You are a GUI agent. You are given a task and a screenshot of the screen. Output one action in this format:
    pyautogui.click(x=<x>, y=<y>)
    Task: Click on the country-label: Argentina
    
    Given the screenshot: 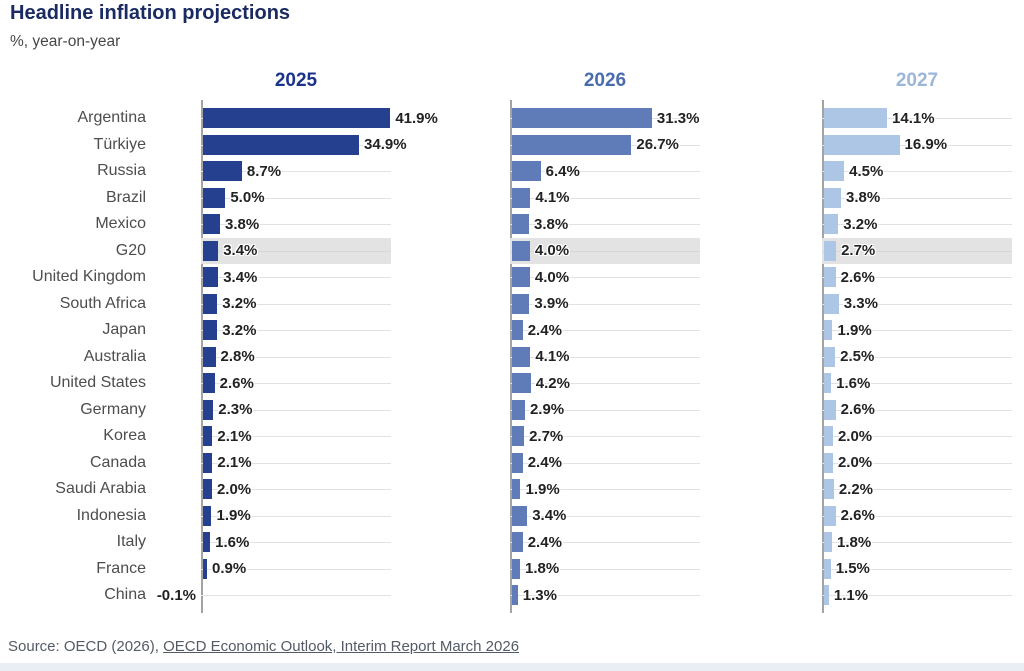 What is the action you would take?
    pyautogui.click(x=112, y=117)
    